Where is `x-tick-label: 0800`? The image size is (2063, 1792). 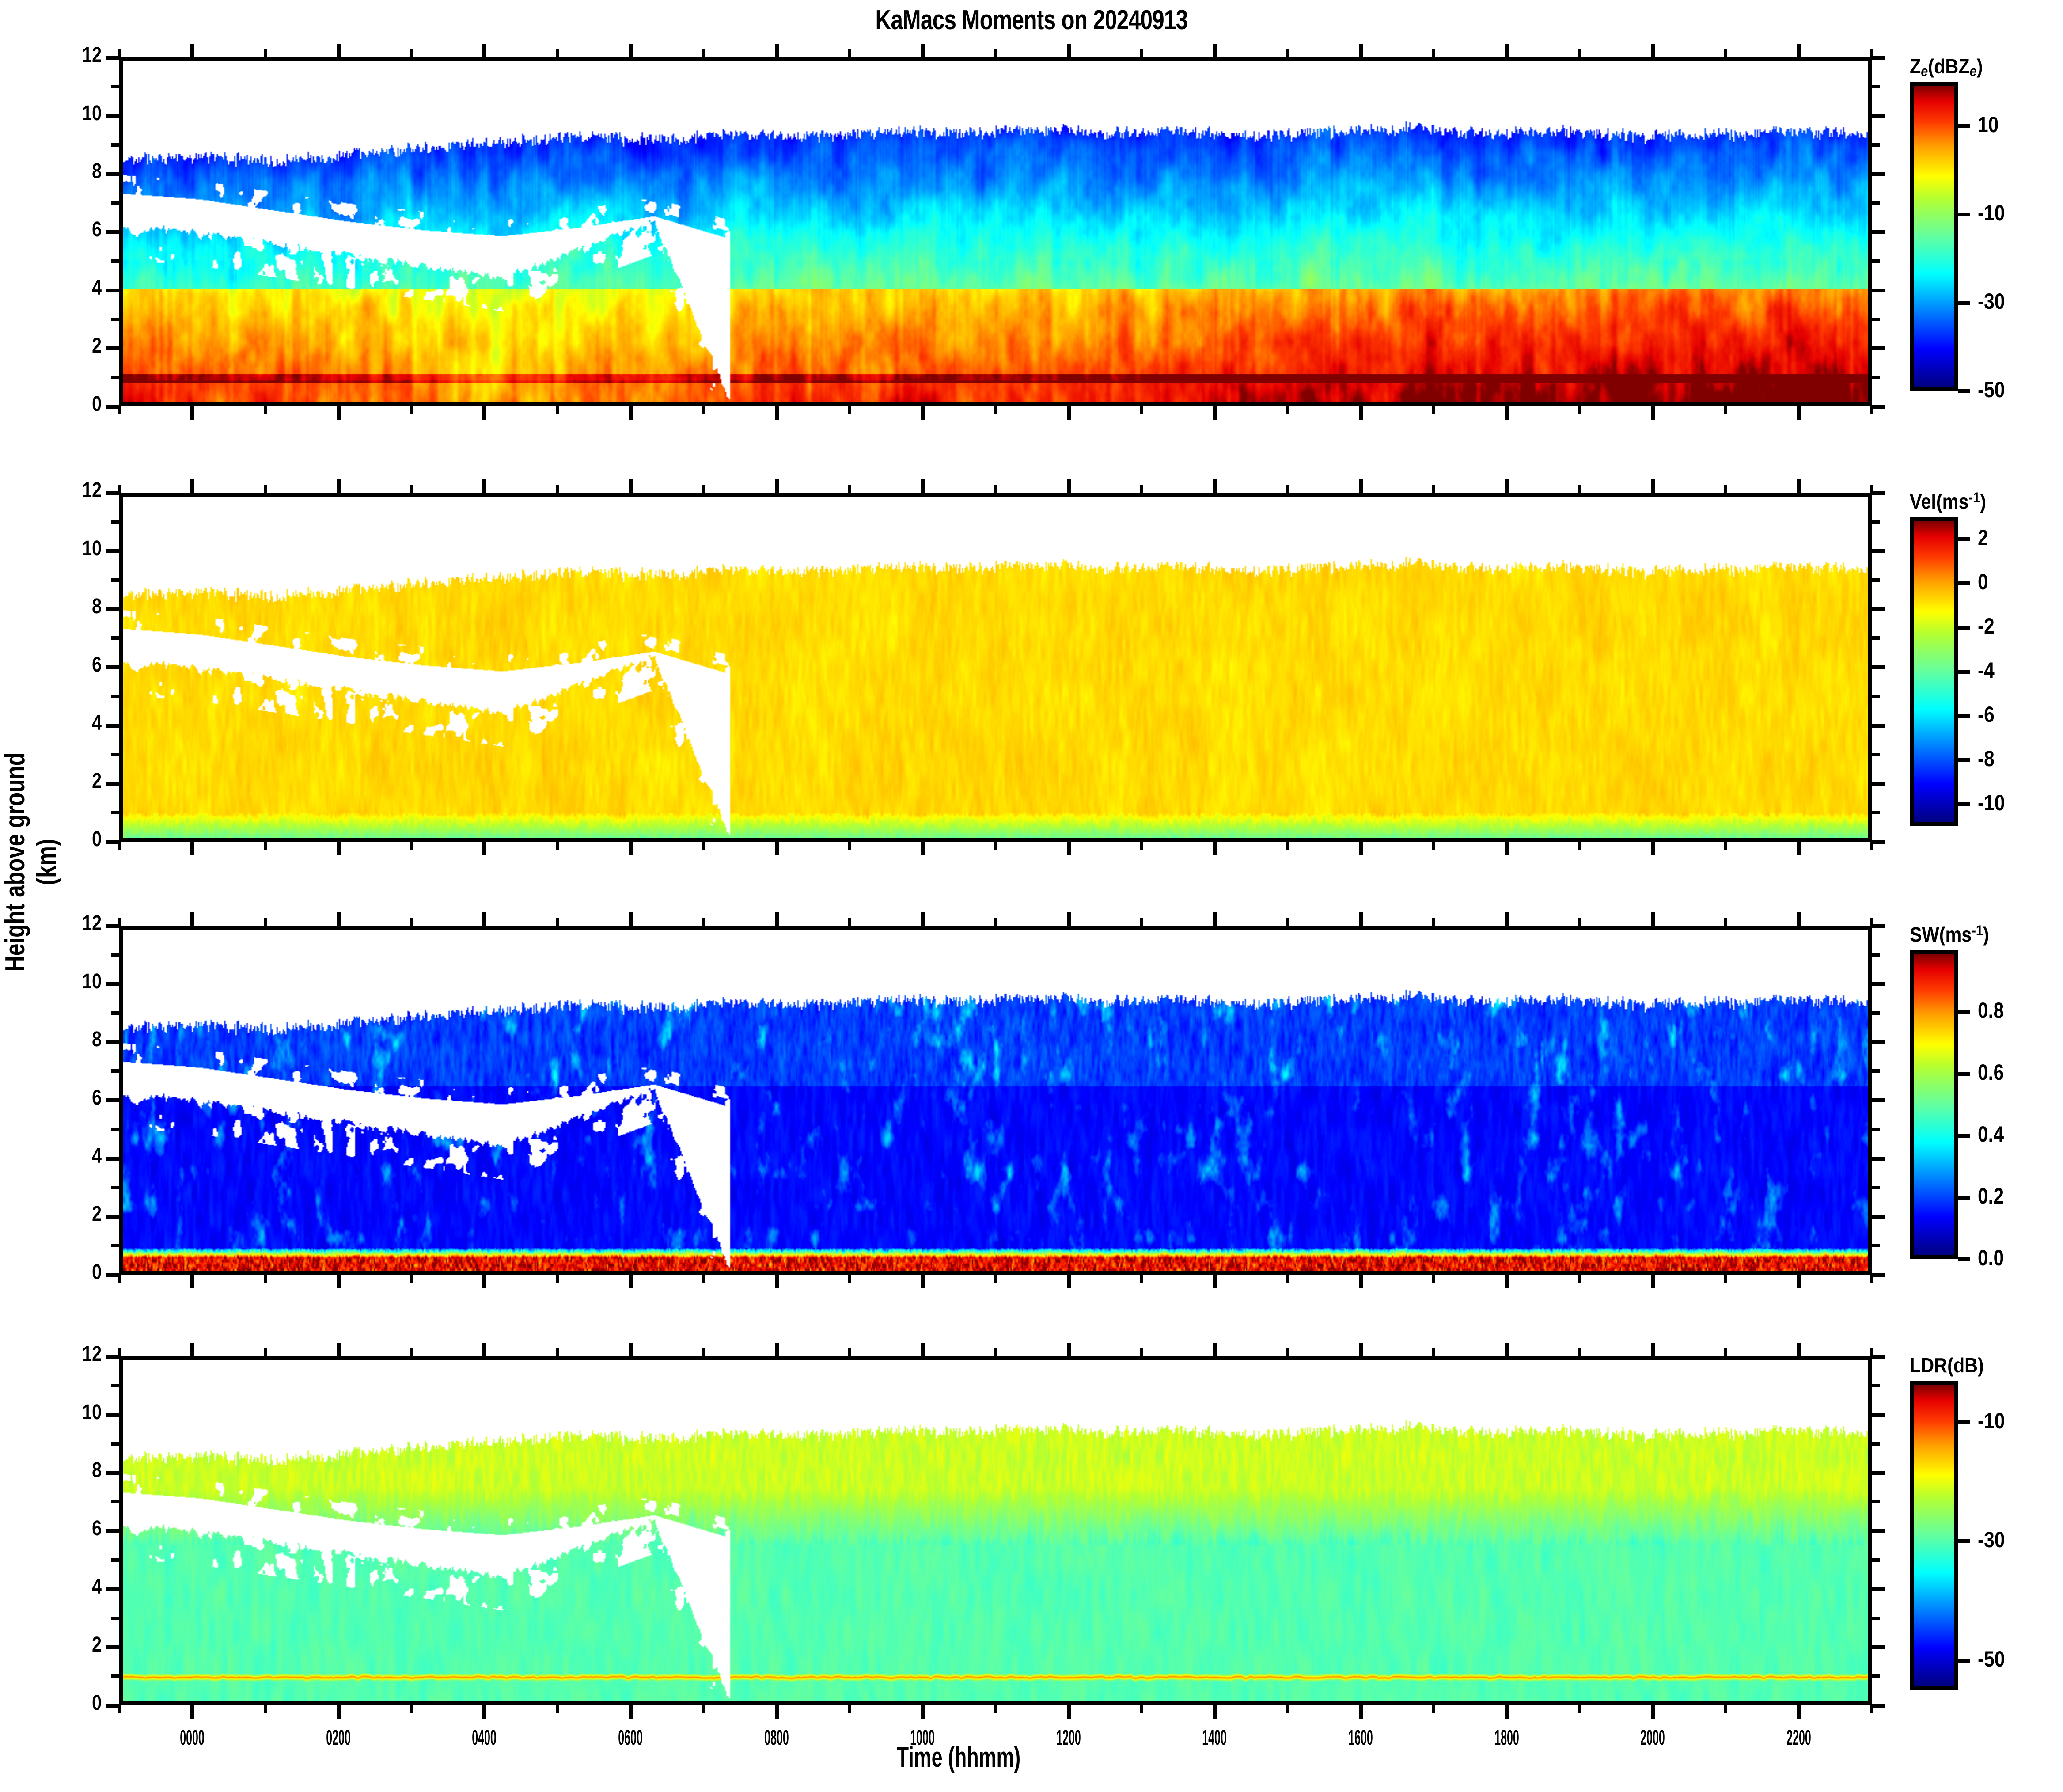 x-tick-label: 0800 is located at coordinates (776, 1738).